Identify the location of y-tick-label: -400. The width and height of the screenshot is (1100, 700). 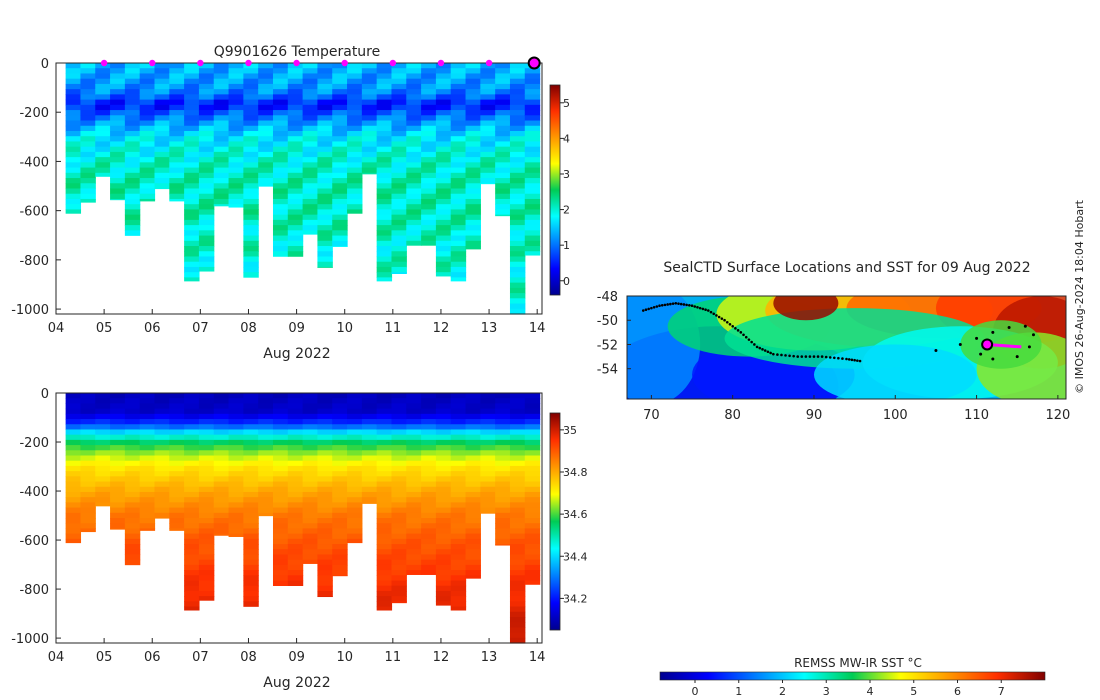
(34, 162).